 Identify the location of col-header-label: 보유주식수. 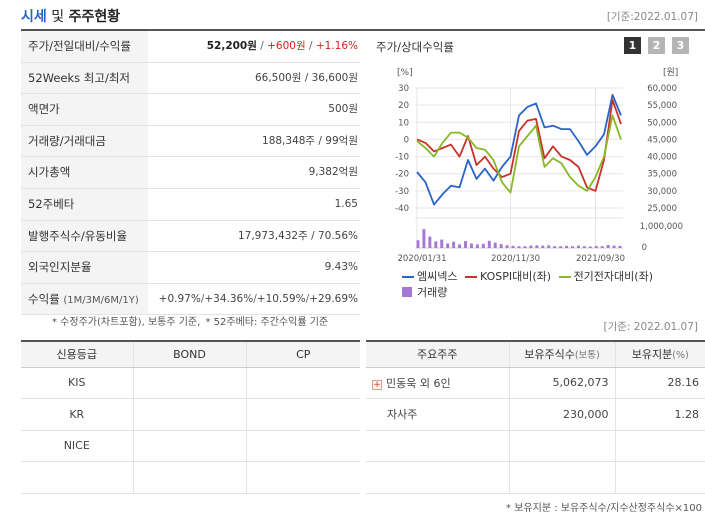
(549, 355).